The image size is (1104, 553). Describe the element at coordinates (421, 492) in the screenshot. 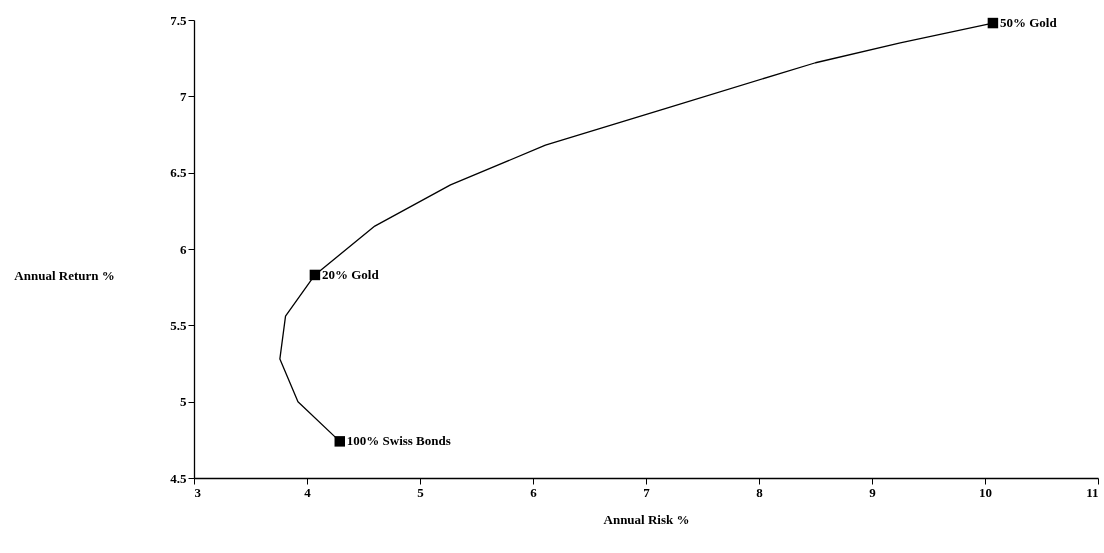

I see `x-tick-label: 5` at that location.